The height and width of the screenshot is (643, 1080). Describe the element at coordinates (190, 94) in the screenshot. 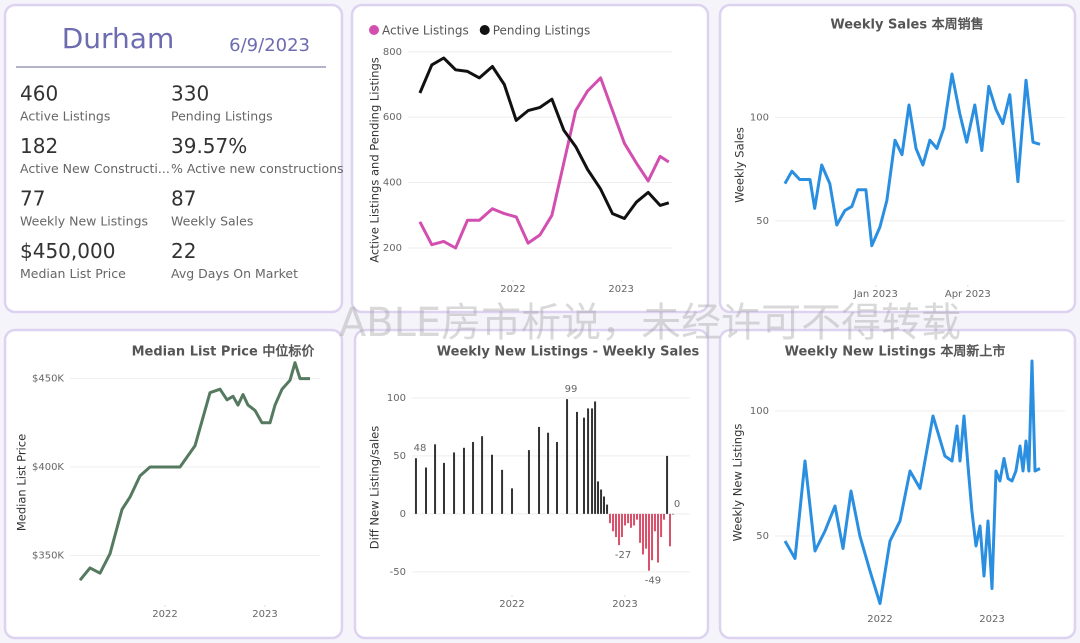

I see `kpi-value: 330` at that location.